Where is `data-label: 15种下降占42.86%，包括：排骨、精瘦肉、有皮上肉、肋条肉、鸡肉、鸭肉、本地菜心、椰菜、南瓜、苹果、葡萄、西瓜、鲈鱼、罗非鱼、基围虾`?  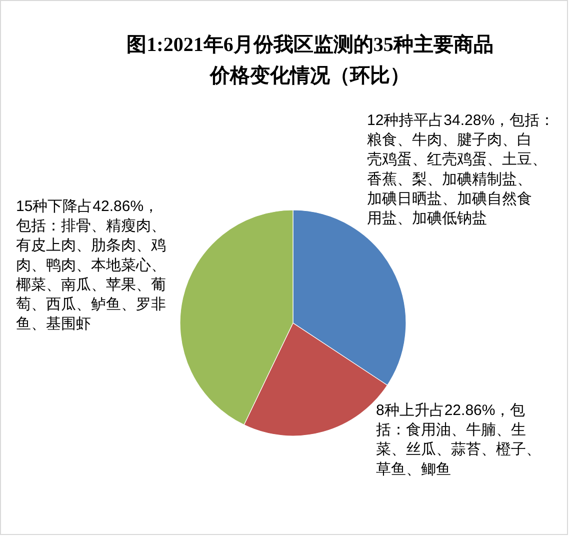 data-label: 15种下降占42.86%，包括：排骨、精瘦肉、有皮上肉、肋条肉、鸡肉、鸭肉、本地菜心、椰菜、南瓜、苹果、葡萄、西瓜、鲈鱼、罗非鱼、基围虾 is located at coordinates (91, 265).